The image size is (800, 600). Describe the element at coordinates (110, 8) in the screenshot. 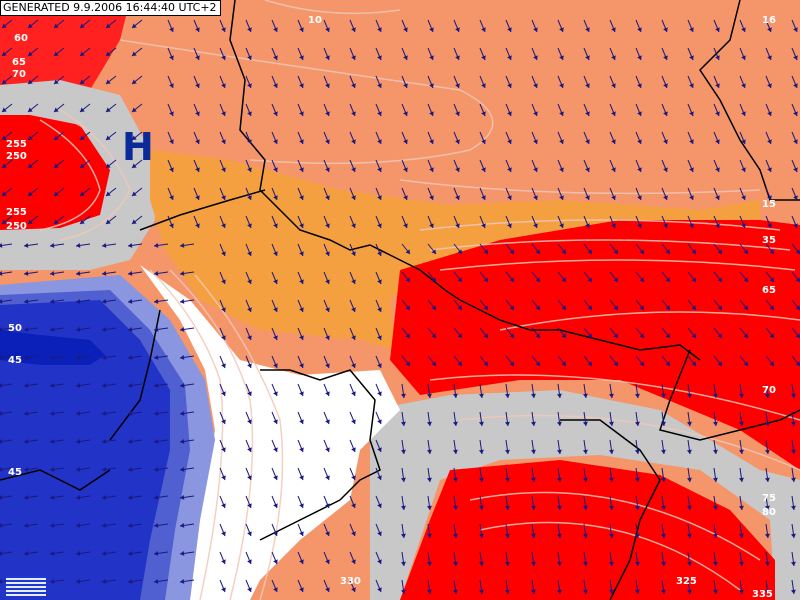

I see `generated-timestamp: GENERATED 9.9.2006 16:44:40 UTC+2` at that location.